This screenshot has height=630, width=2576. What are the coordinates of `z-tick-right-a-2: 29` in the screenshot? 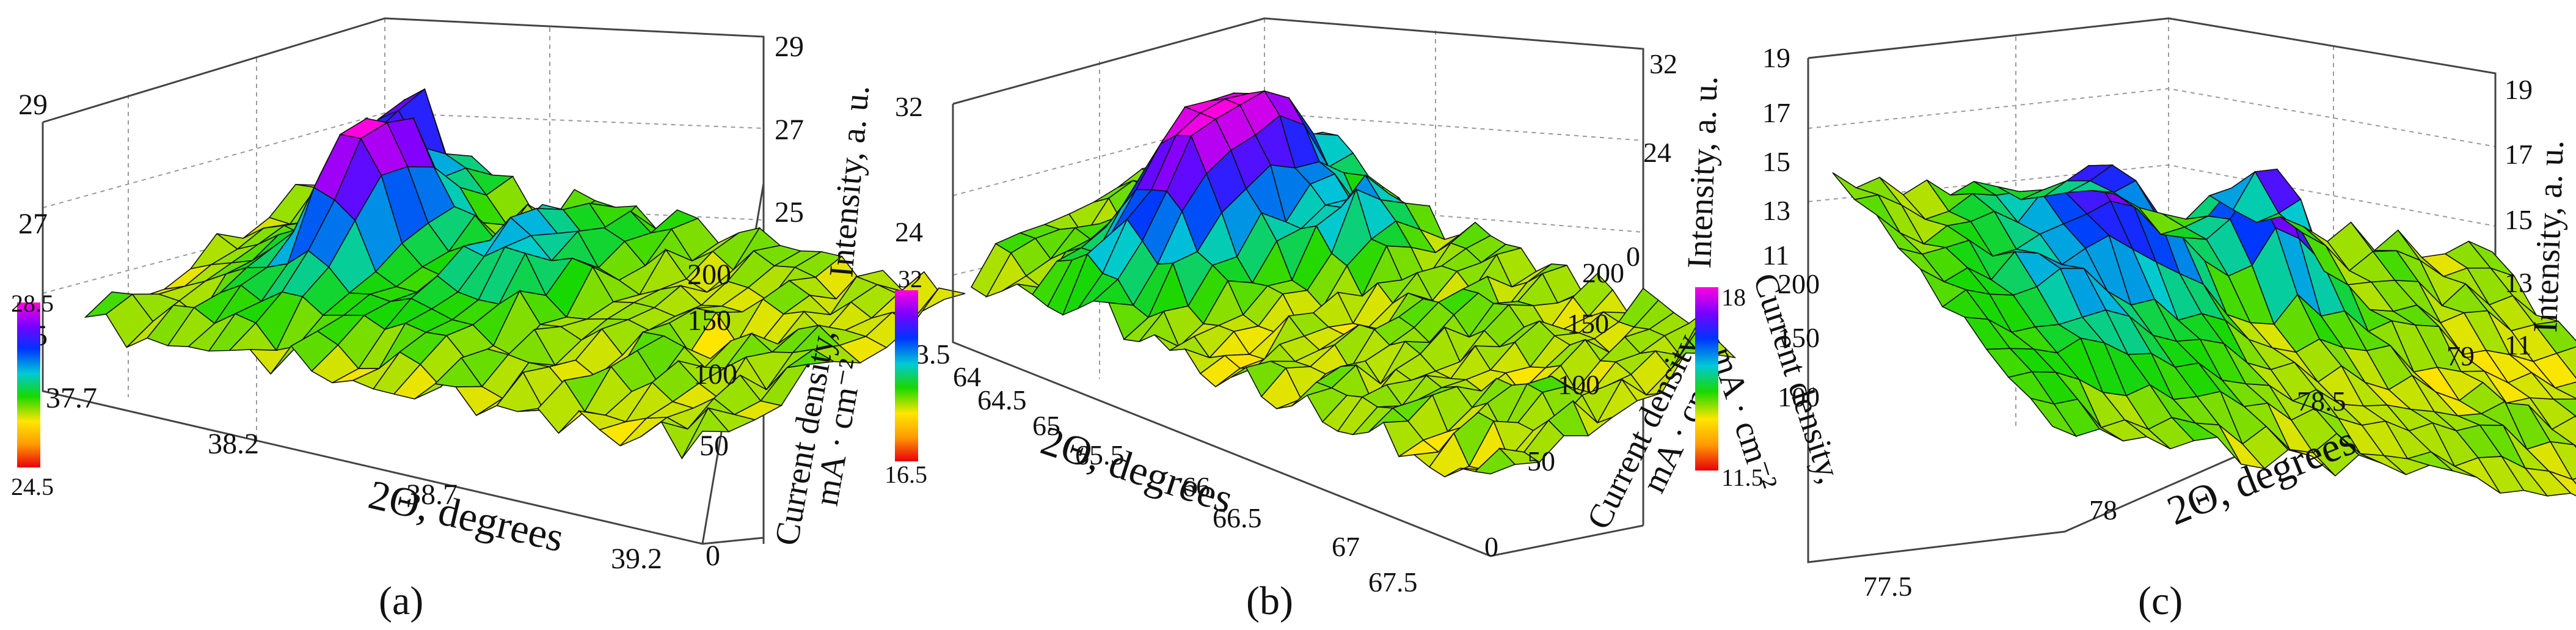 It's located at (789, 47).